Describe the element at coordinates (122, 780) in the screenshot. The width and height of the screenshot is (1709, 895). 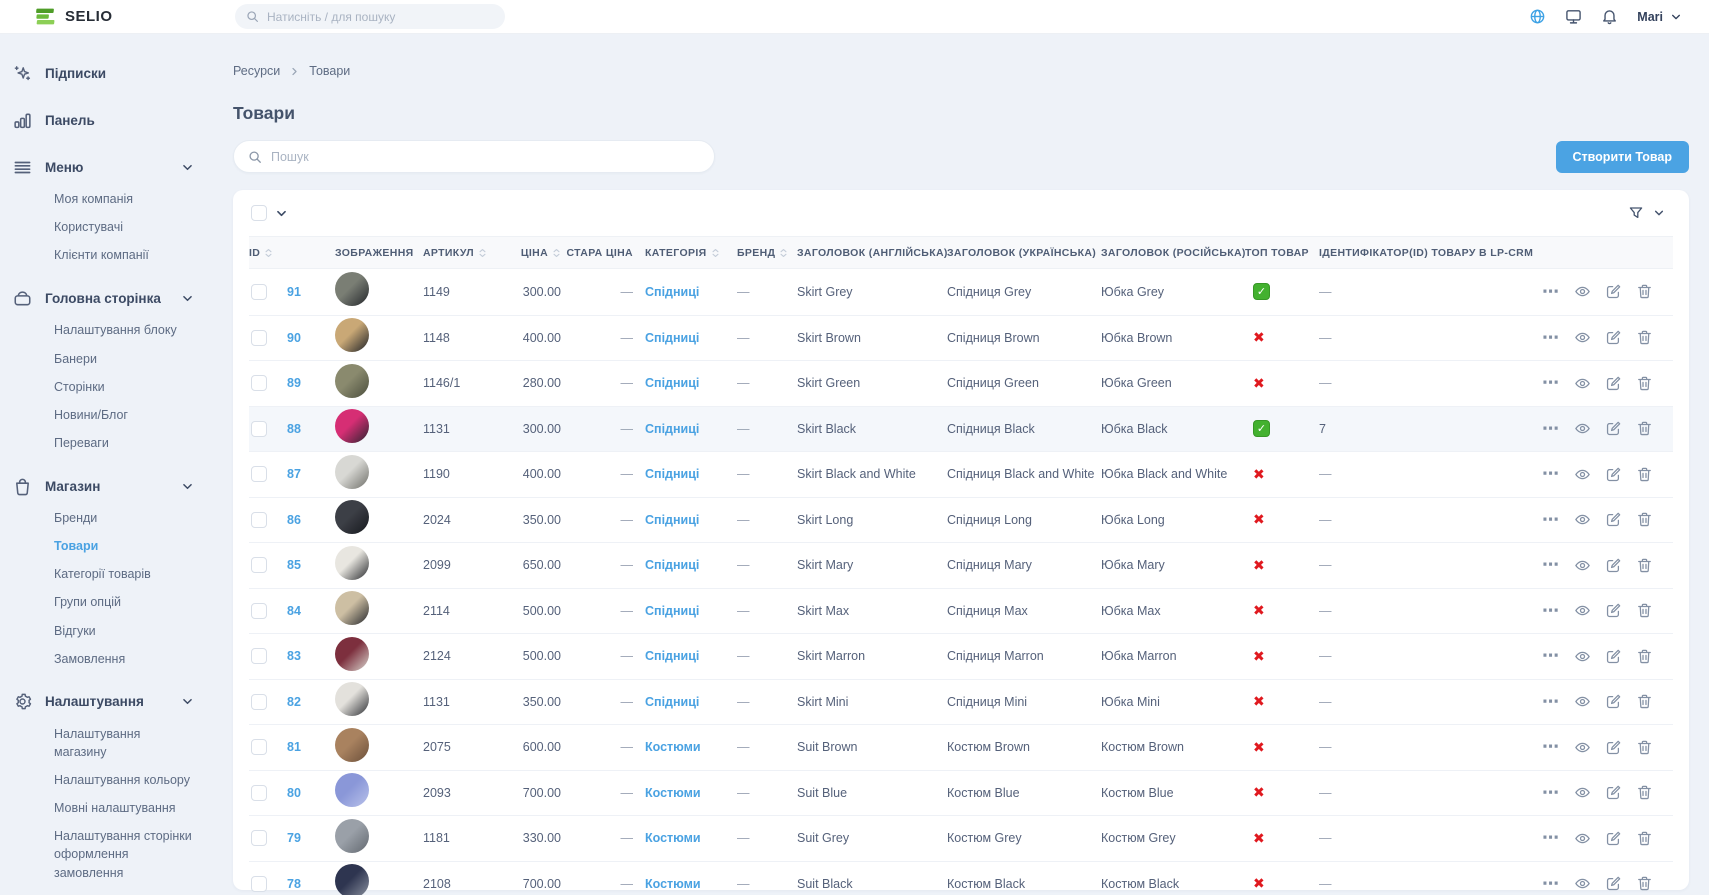
I see `sidebar-subitem: Налаштування кольору` at that location.